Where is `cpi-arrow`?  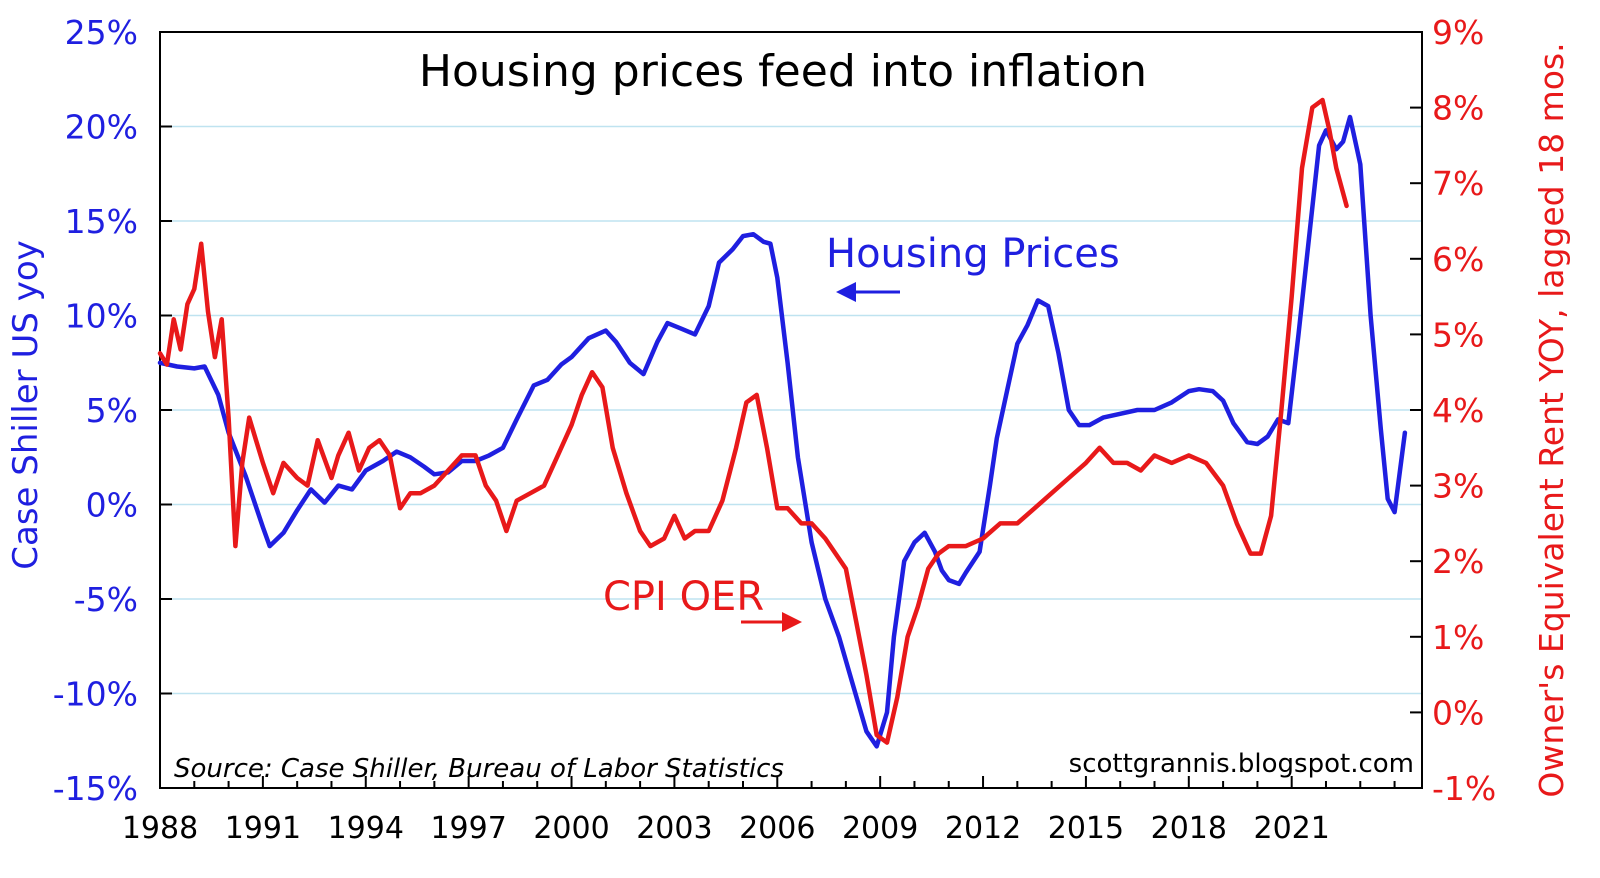
cpi-arrow is located at coordinates (771, 622).